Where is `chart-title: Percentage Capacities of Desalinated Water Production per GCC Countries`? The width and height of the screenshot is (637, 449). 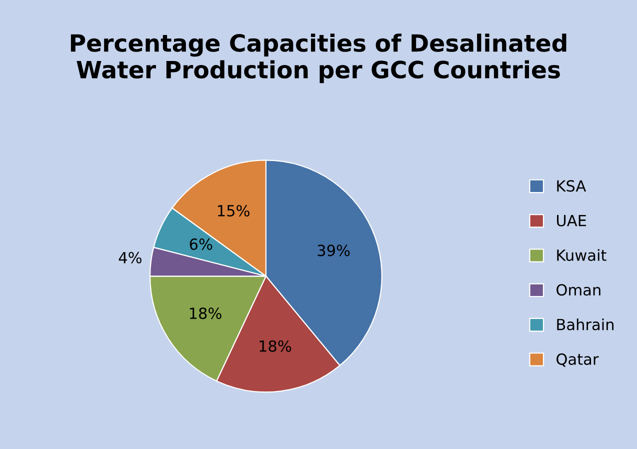 chart-title: Percentage Capacities of Desalinated Water Production per GCC Countries is located at coordinates (318, 59).